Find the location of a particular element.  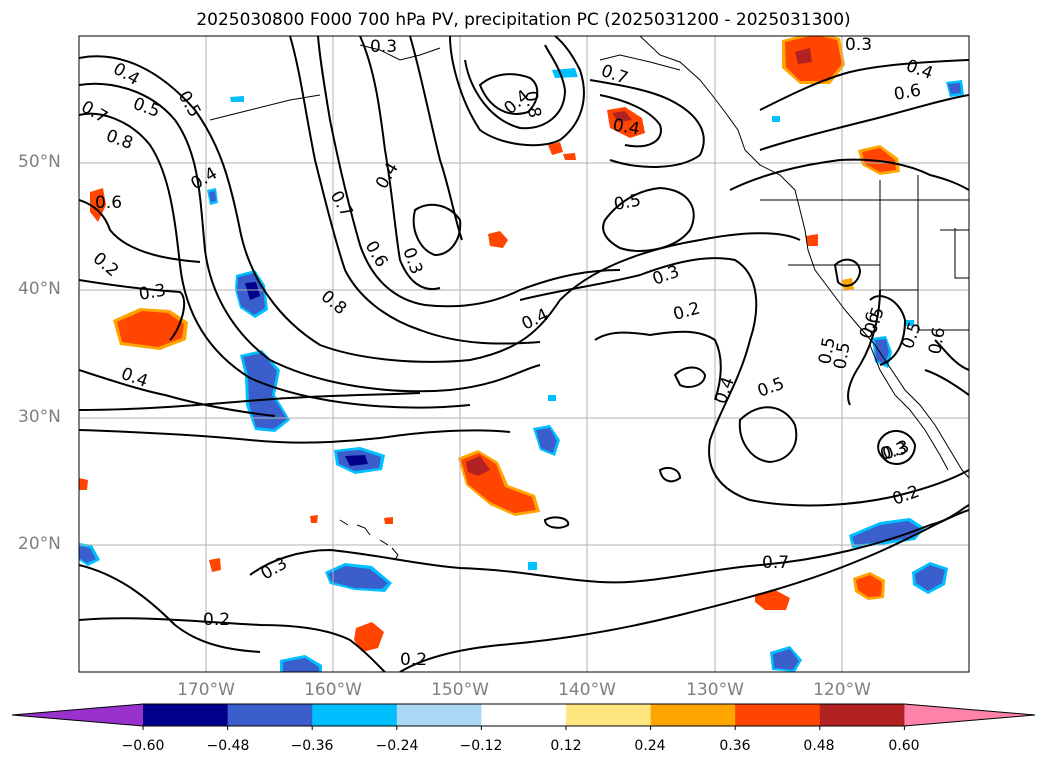

colorbar-tick-label: 0.60 is located at coordinates (904, 746).